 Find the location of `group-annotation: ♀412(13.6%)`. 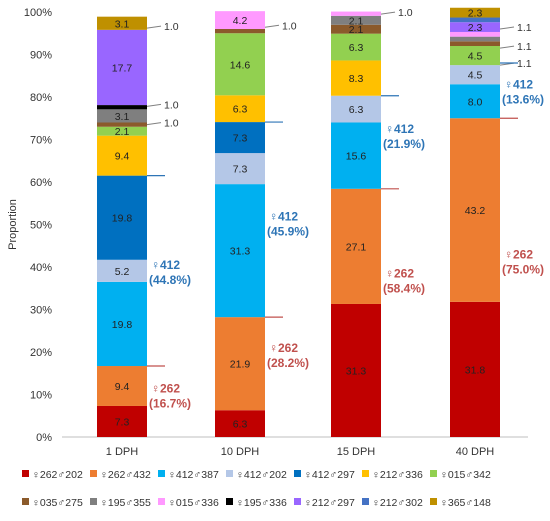

group-annotation: ♀412(13.6%) is located at coordinates (522, 84).